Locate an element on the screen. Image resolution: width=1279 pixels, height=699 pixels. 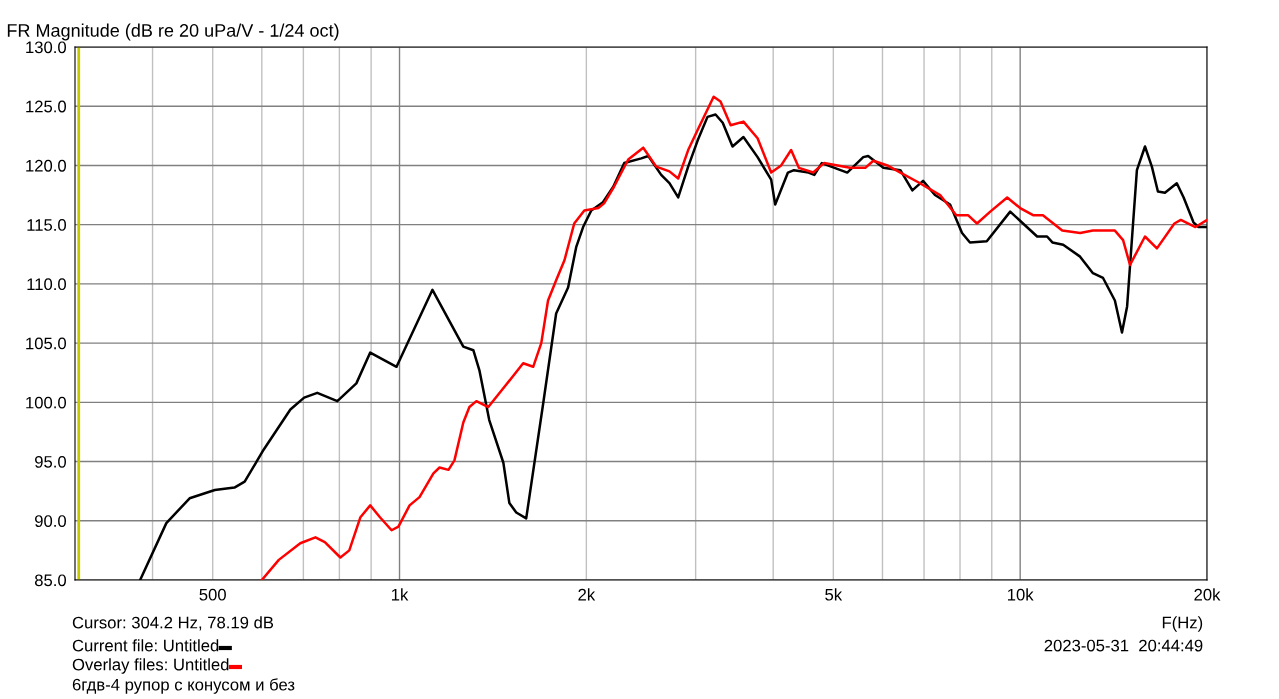
x-tick-label: 500 is located at coordinates (212, 594).